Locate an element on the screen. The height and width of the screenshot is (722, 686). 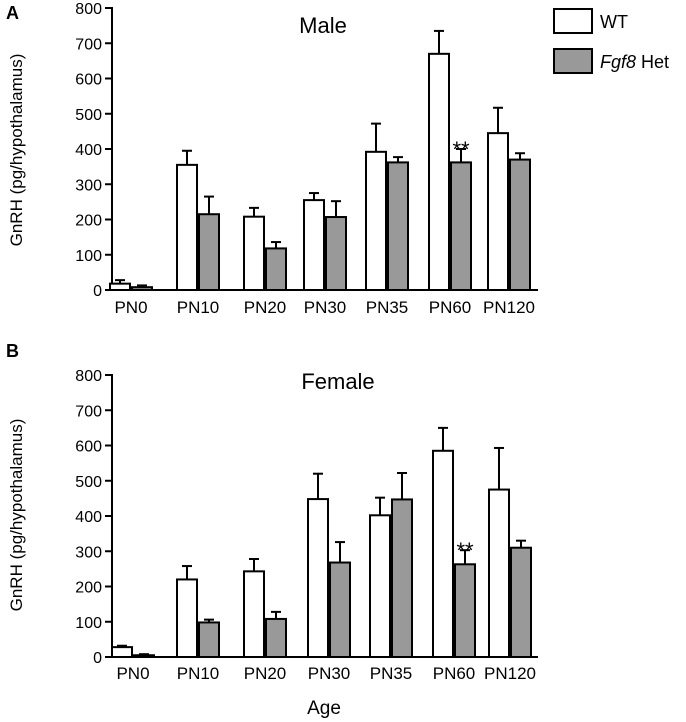
x-axis-label: Age is located at coordinates (324, 708).